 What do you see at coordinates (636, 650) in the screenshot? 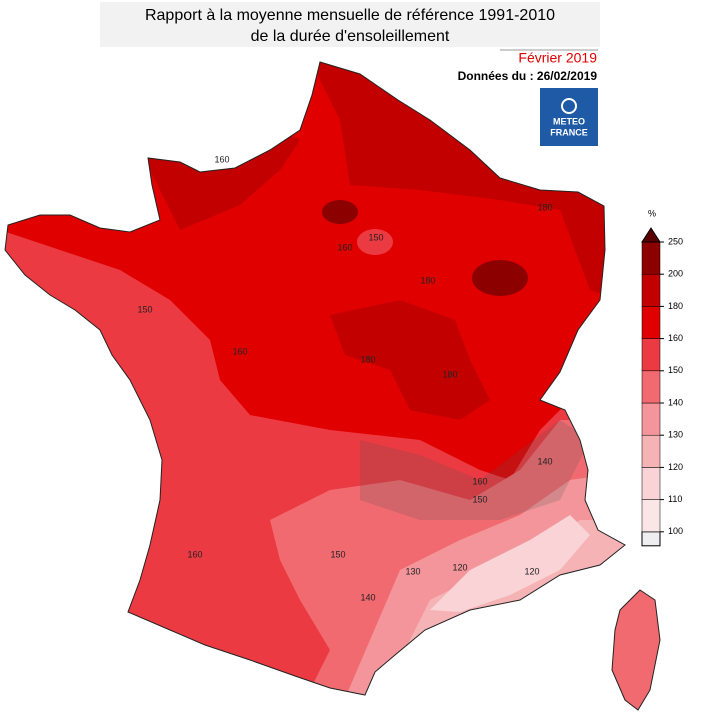
I see `corsica` at bounding box center [636, 650].